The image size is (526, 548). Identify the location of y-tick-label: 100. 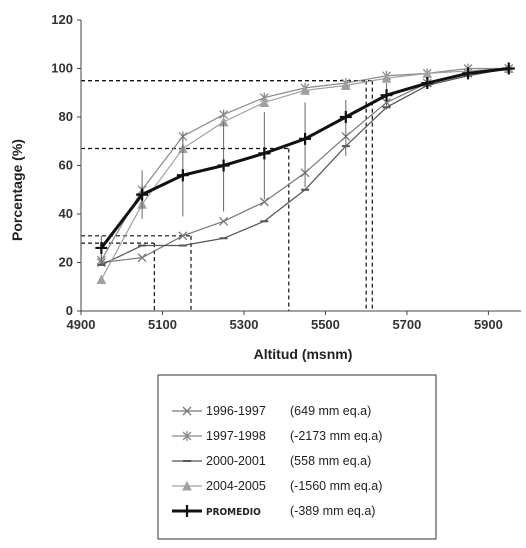
(62, 68).